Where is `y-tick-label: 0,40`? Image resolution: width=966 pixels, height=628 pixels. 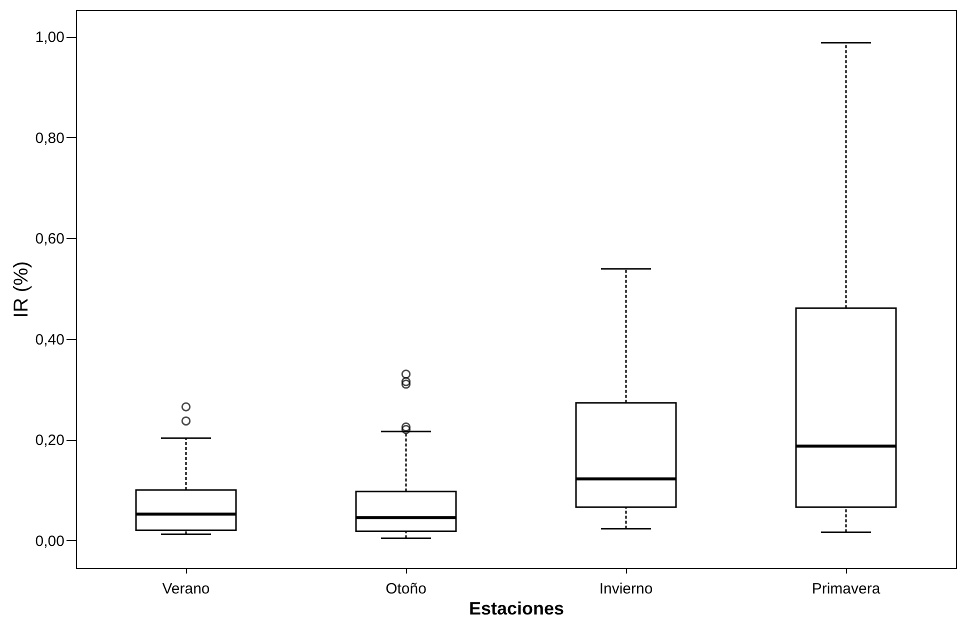
y-tick-label: 0,40 is located at coordinates (49, 339).